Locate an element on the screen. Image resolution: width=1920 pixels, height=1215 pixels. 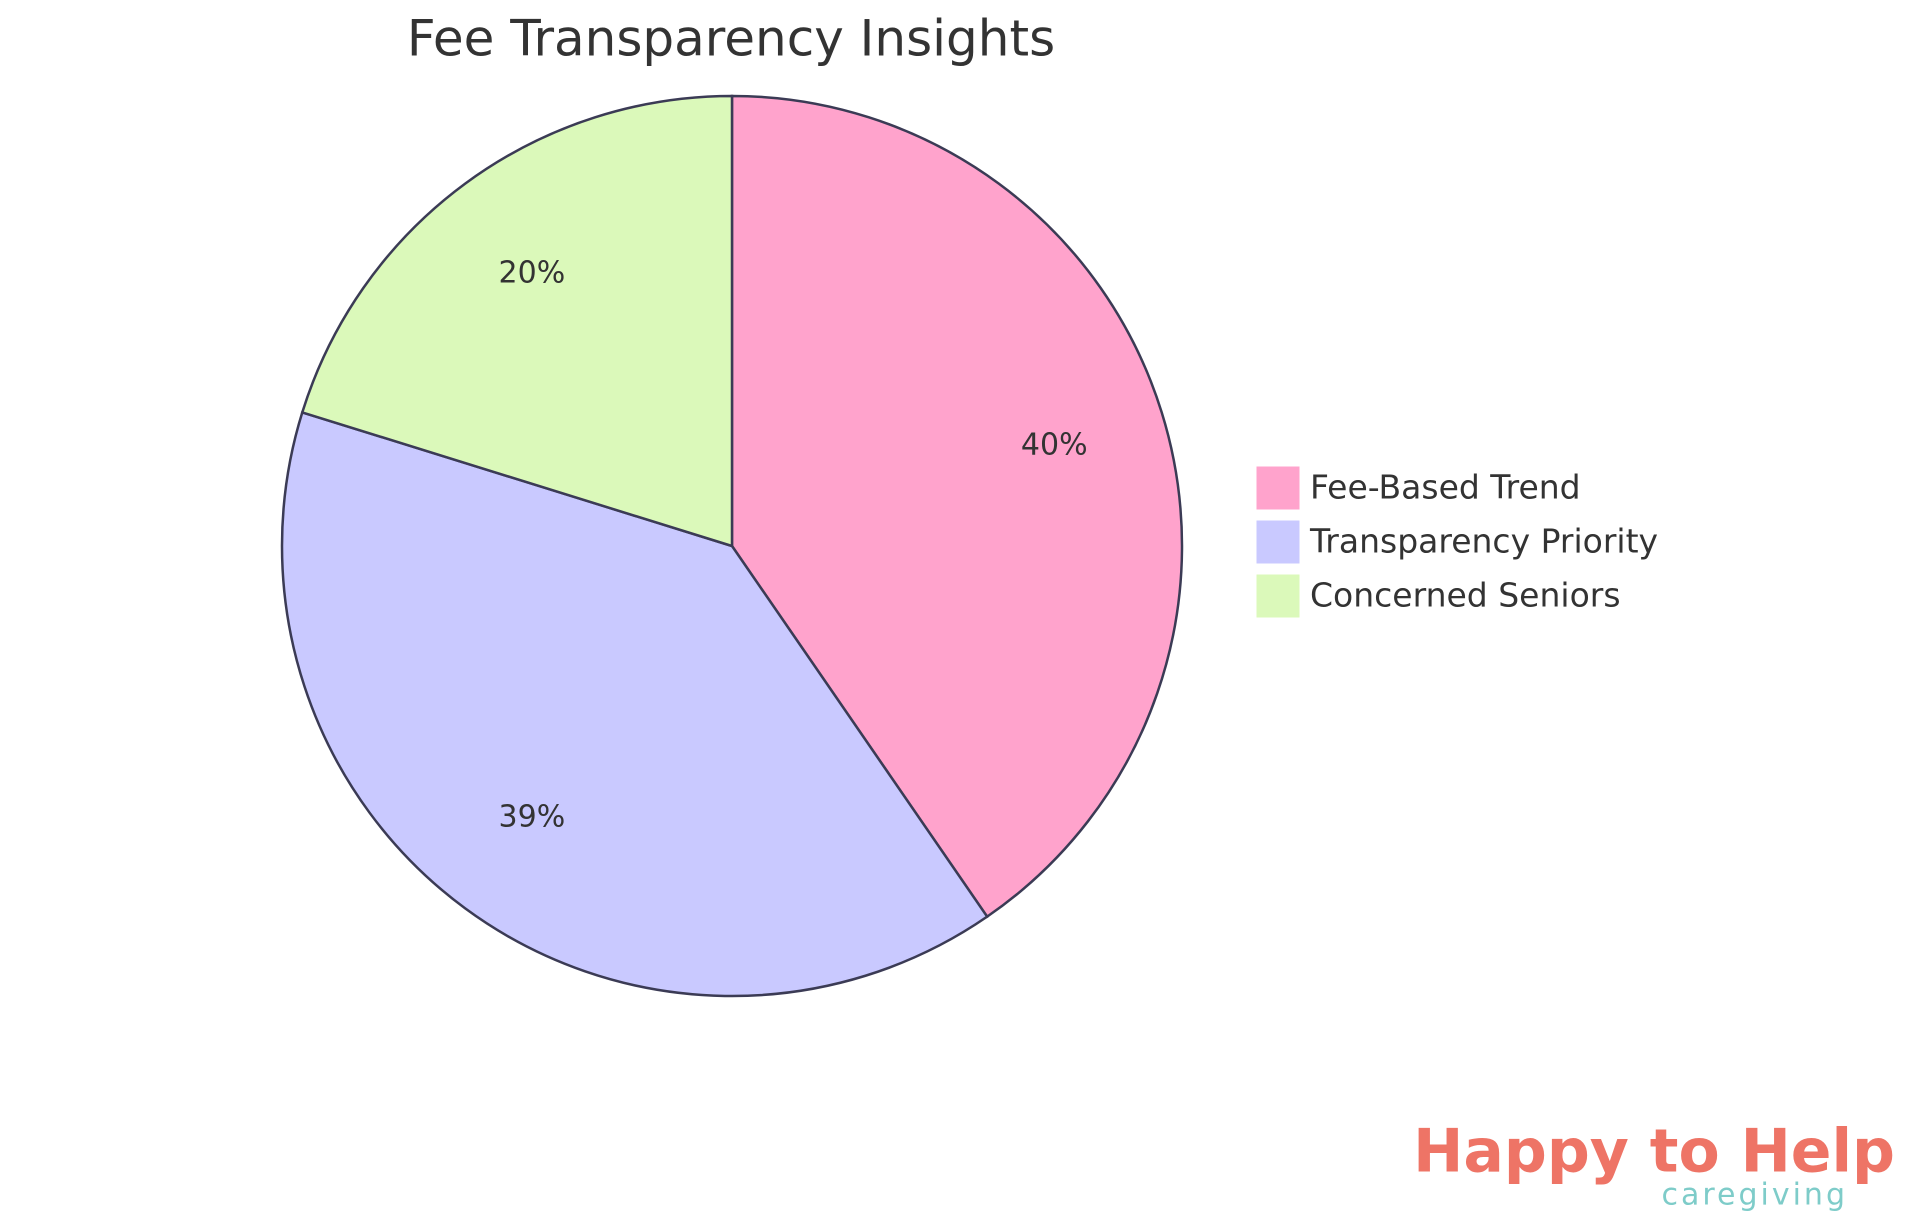
slice-label: 40% is located at coordinates (1054, 444).